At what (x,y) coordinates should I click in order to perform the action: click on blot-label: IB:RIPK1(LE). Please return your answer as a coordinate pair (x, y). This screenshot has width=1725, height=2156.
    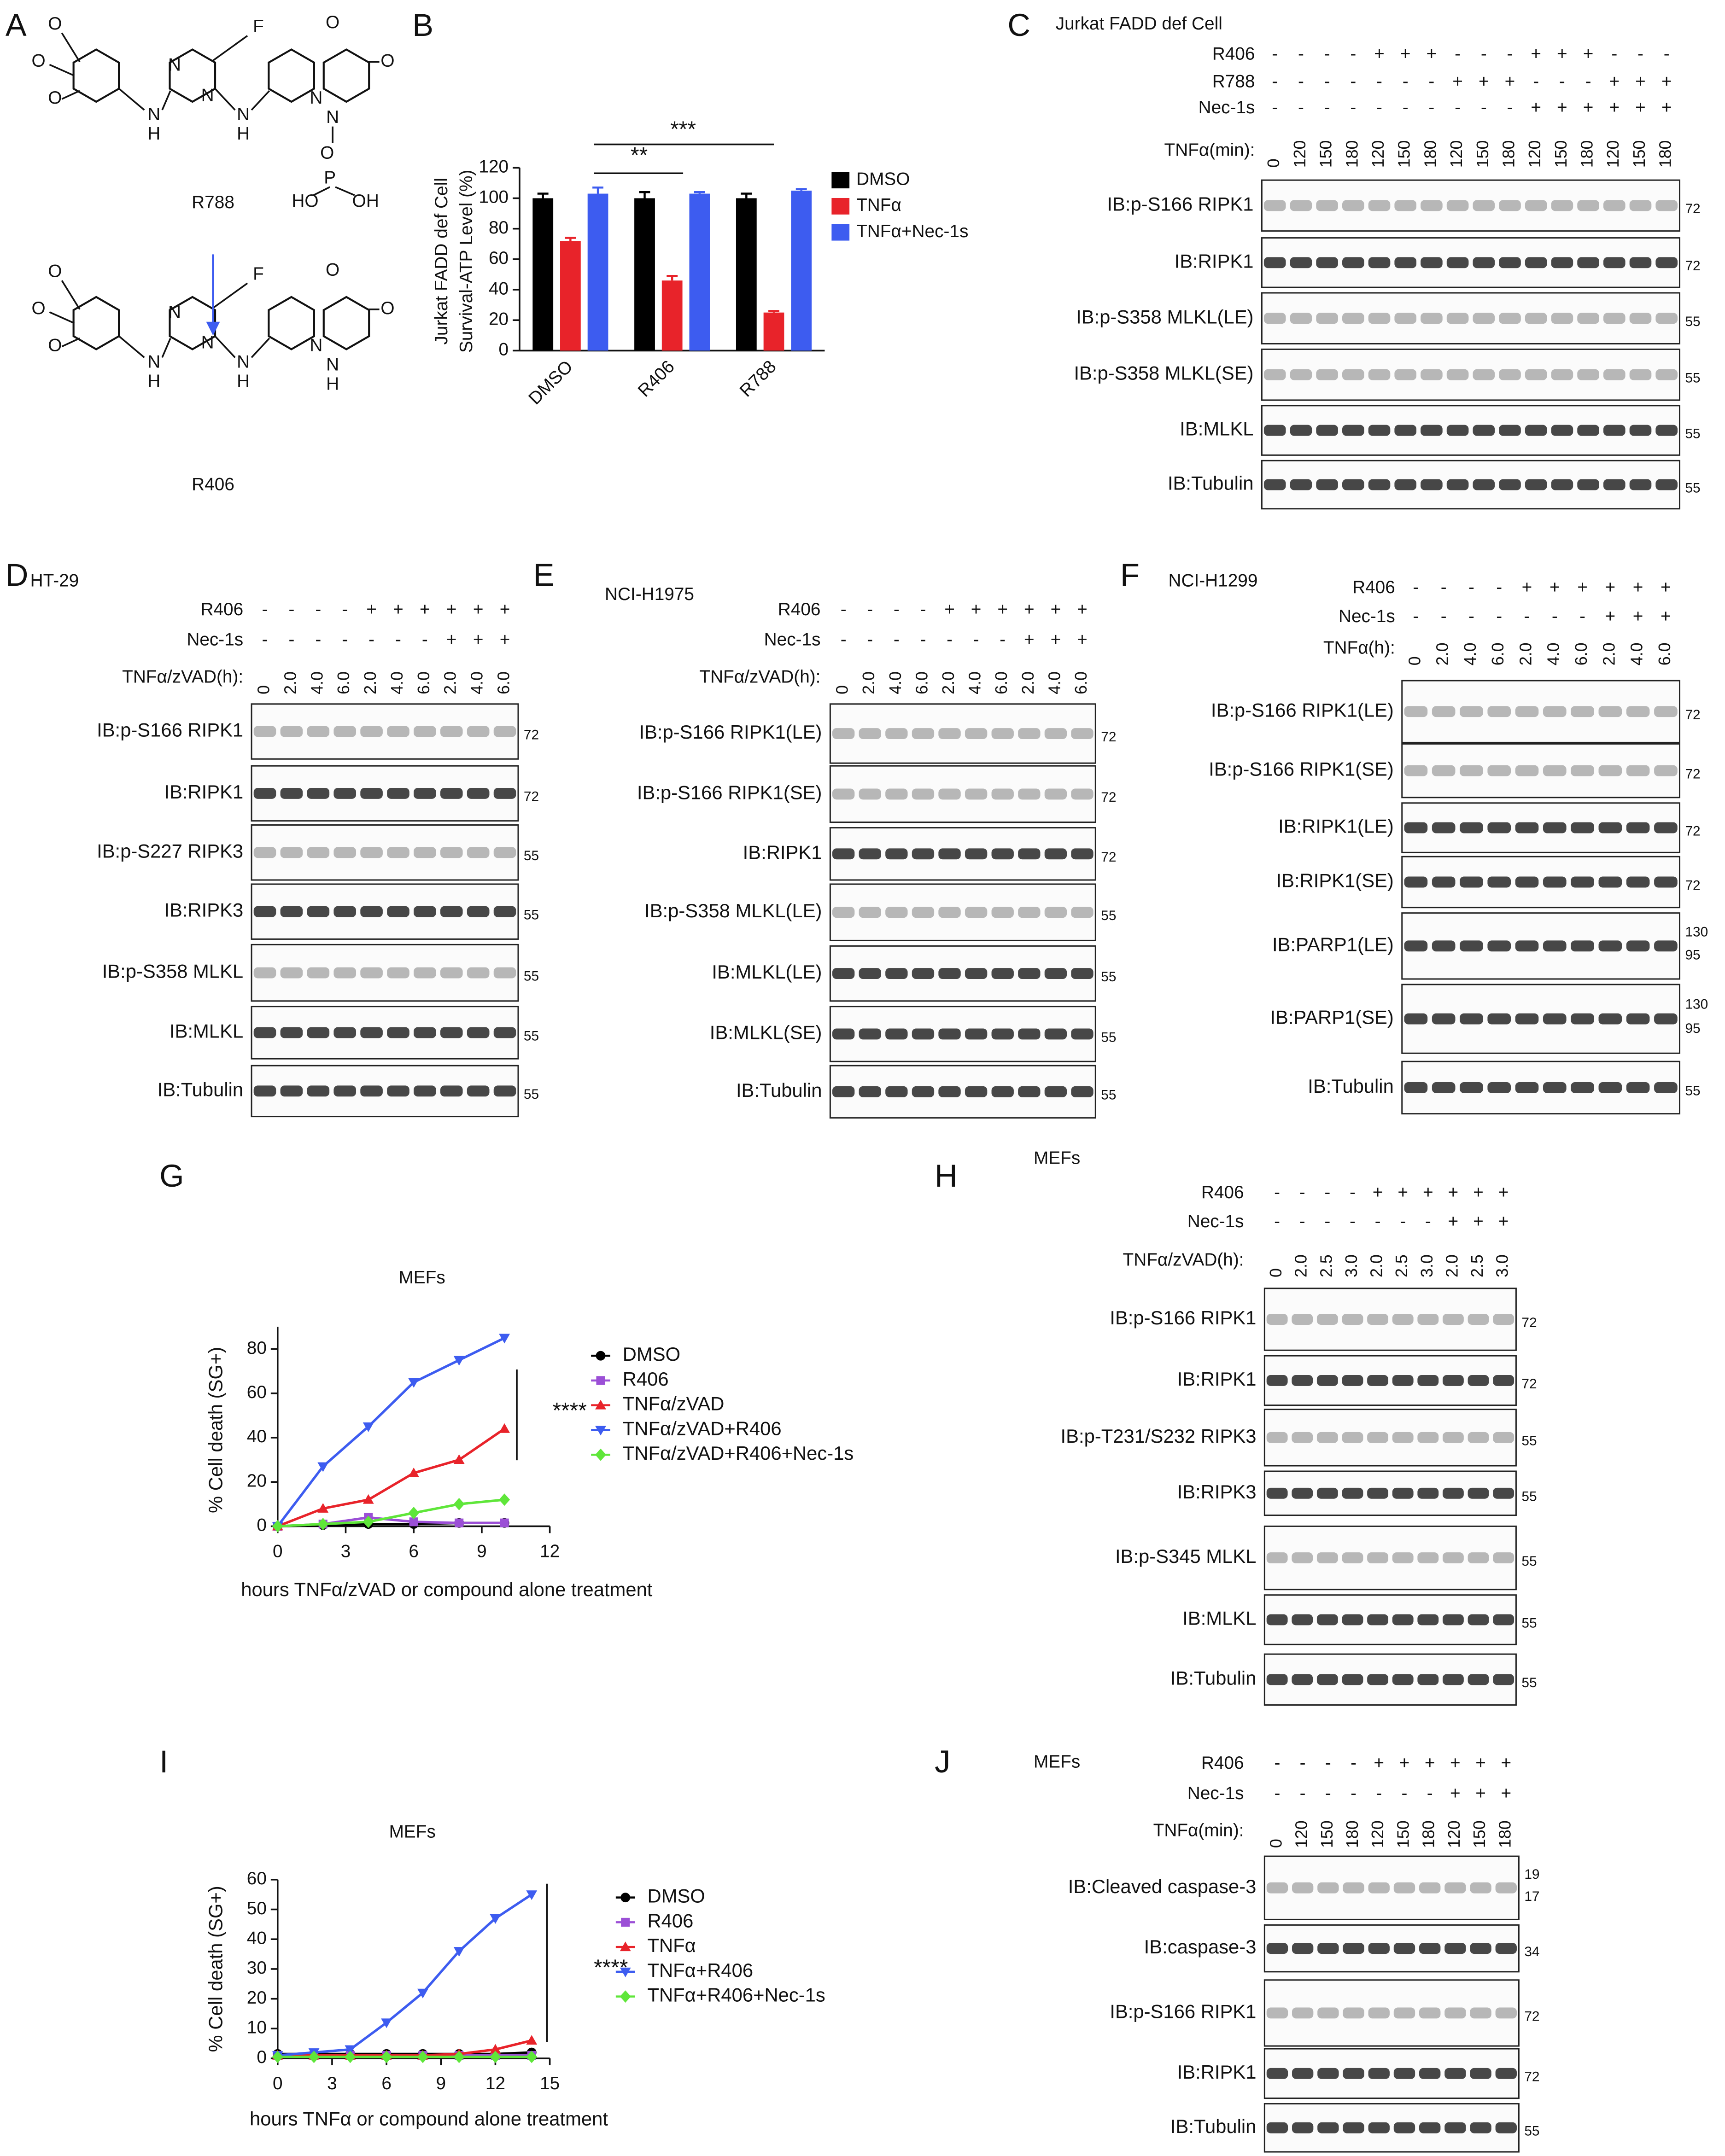
    Looking at the image, I should click on (1336, 826).